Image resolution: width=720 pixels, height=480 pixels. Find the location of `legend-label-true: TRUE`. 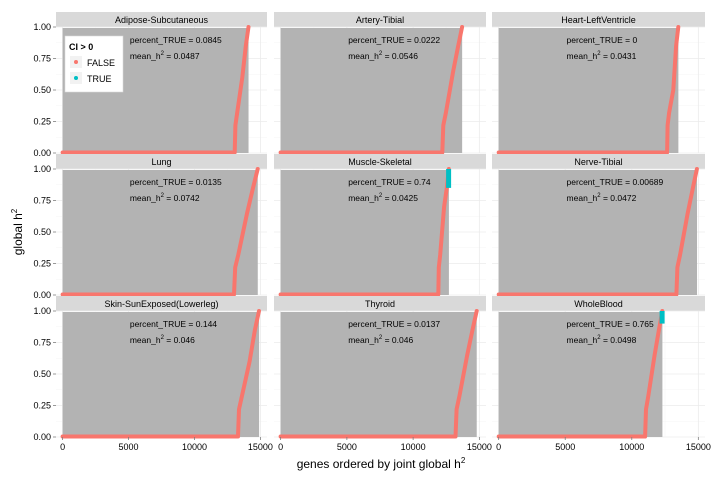

legend-label-true: TRUE is located at coordinates (99, 79).